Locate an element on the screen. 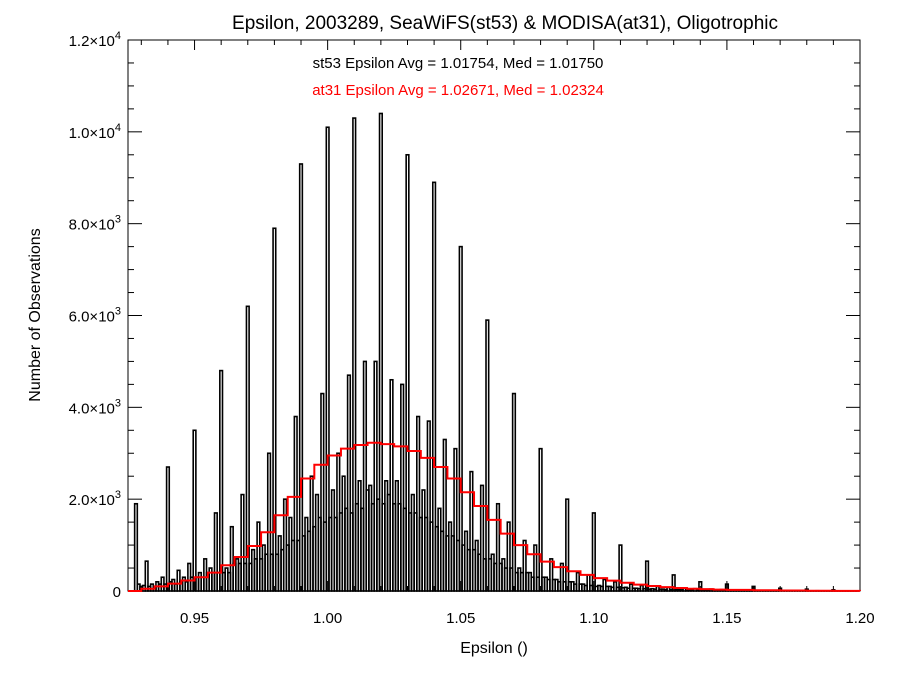  y-tick-label: 8.0×10³ is located at coordinates (95, 224).